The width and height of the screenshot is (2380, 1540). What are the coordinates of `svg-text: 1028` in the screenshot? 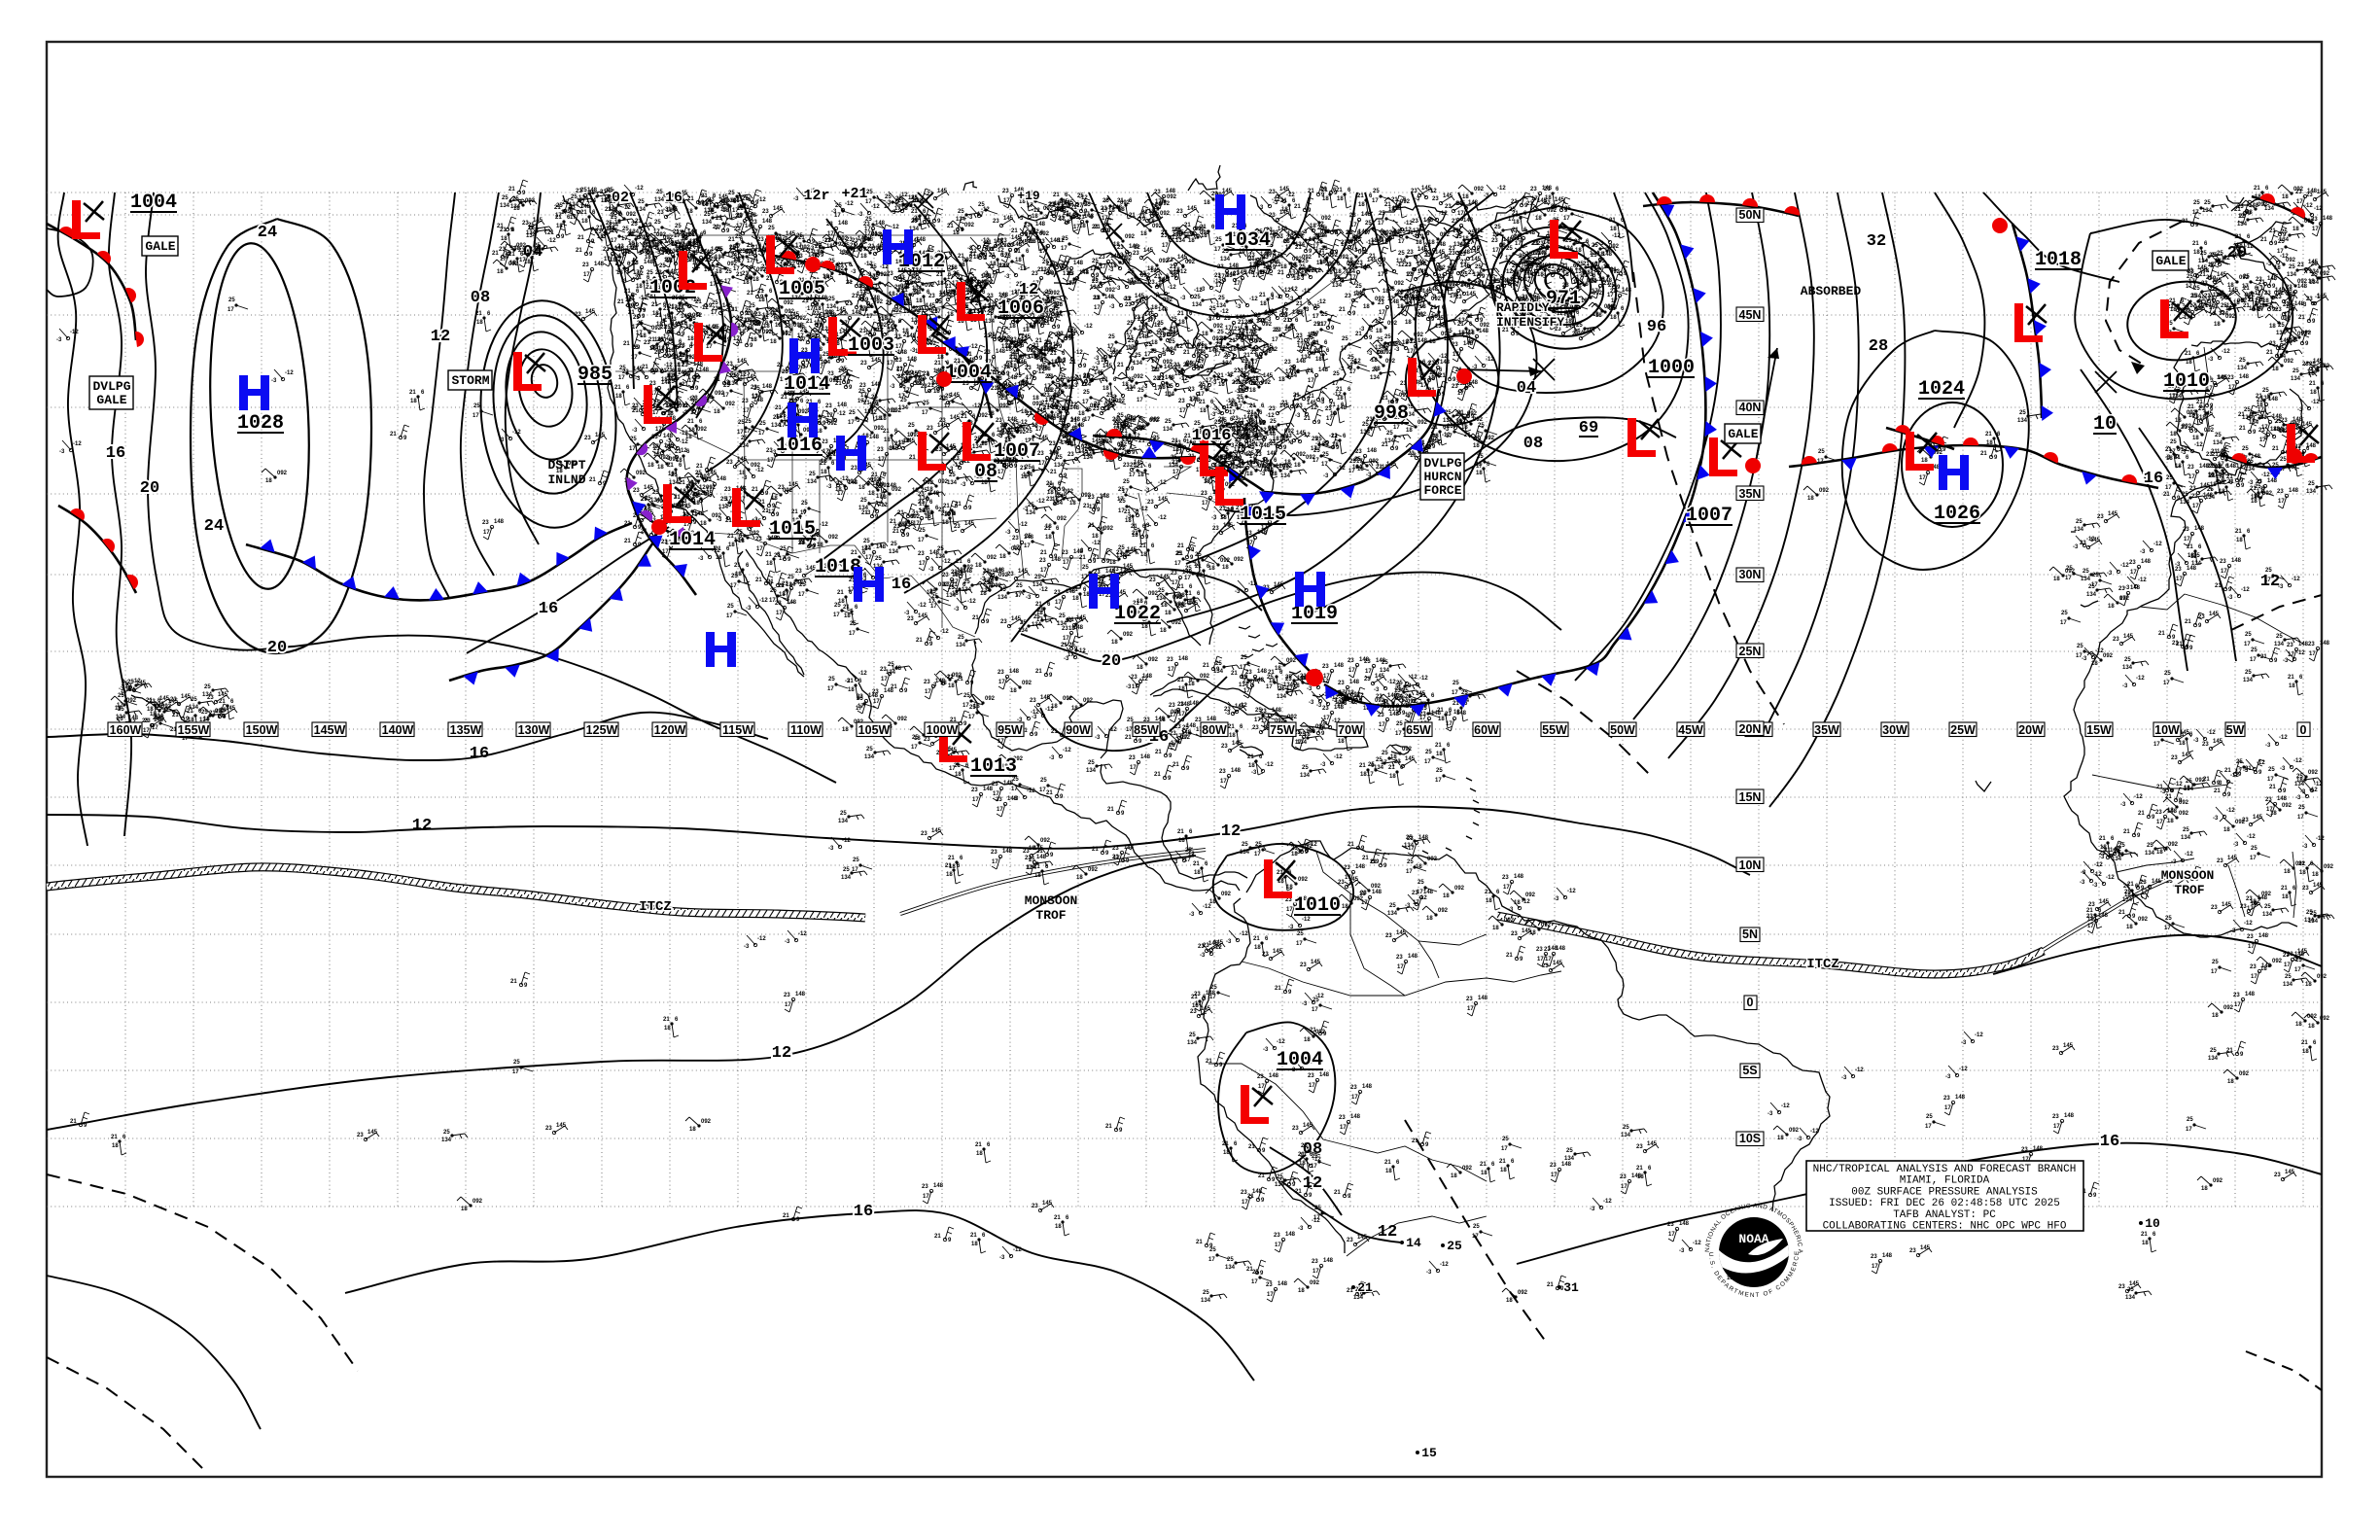 It's located at (260, 423).